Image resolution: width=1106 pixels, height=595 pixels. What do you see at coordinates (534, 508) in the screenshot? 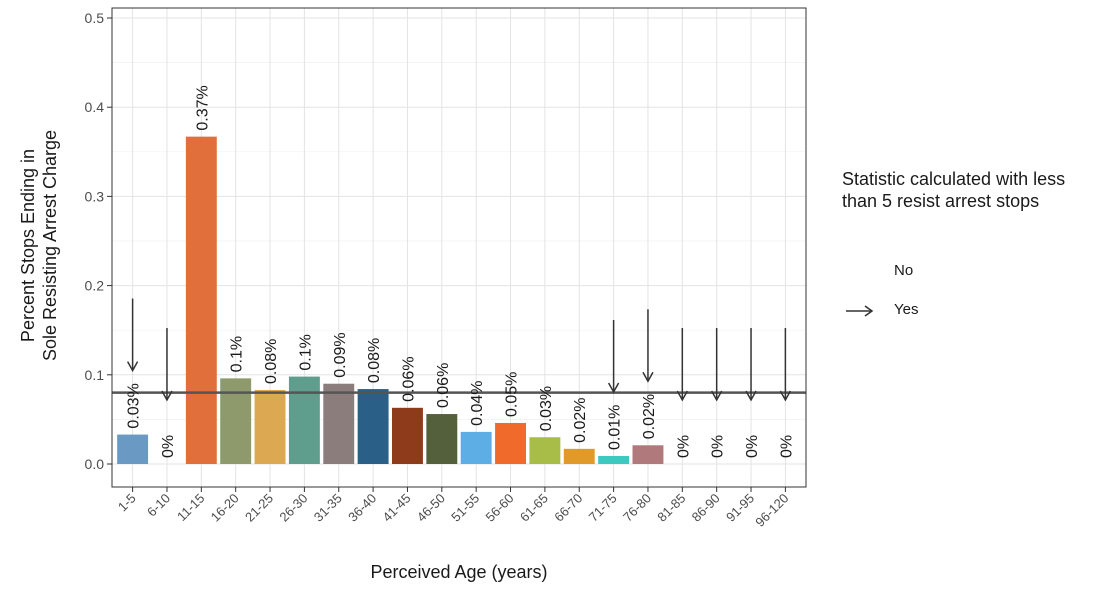
I see `x-tick-label: 61-65` at bounding box center [534, 508].